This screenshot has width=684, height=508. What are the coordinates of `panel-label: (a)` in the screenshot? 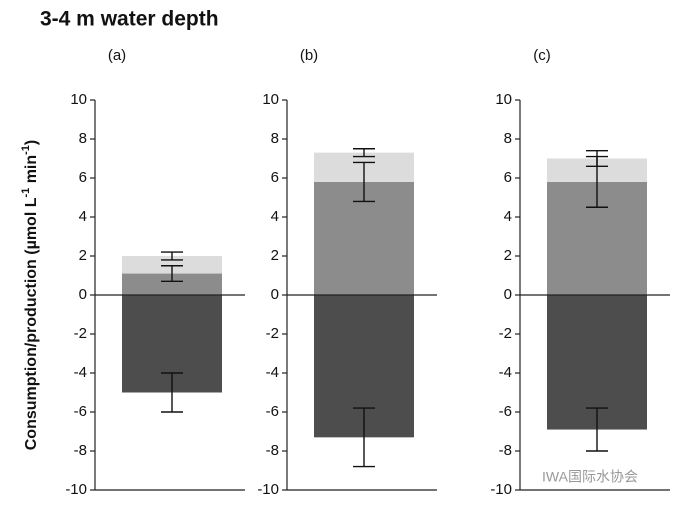 It's located at (117, 55).